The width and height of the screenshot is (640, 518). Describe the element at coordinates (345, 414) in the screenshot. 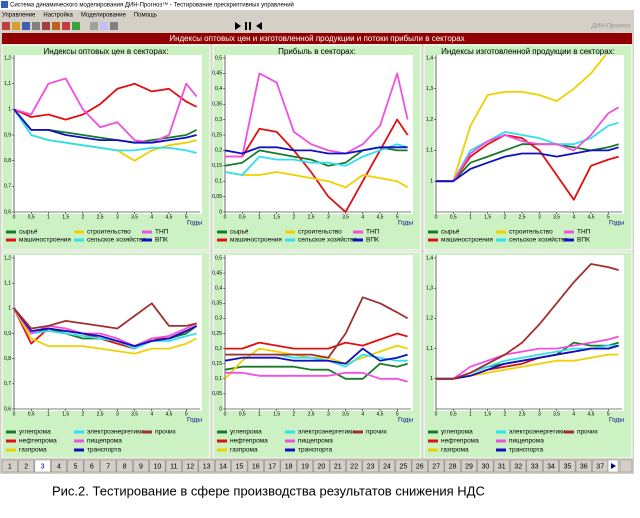

I see `x-tick-label: 3,5` at that location.